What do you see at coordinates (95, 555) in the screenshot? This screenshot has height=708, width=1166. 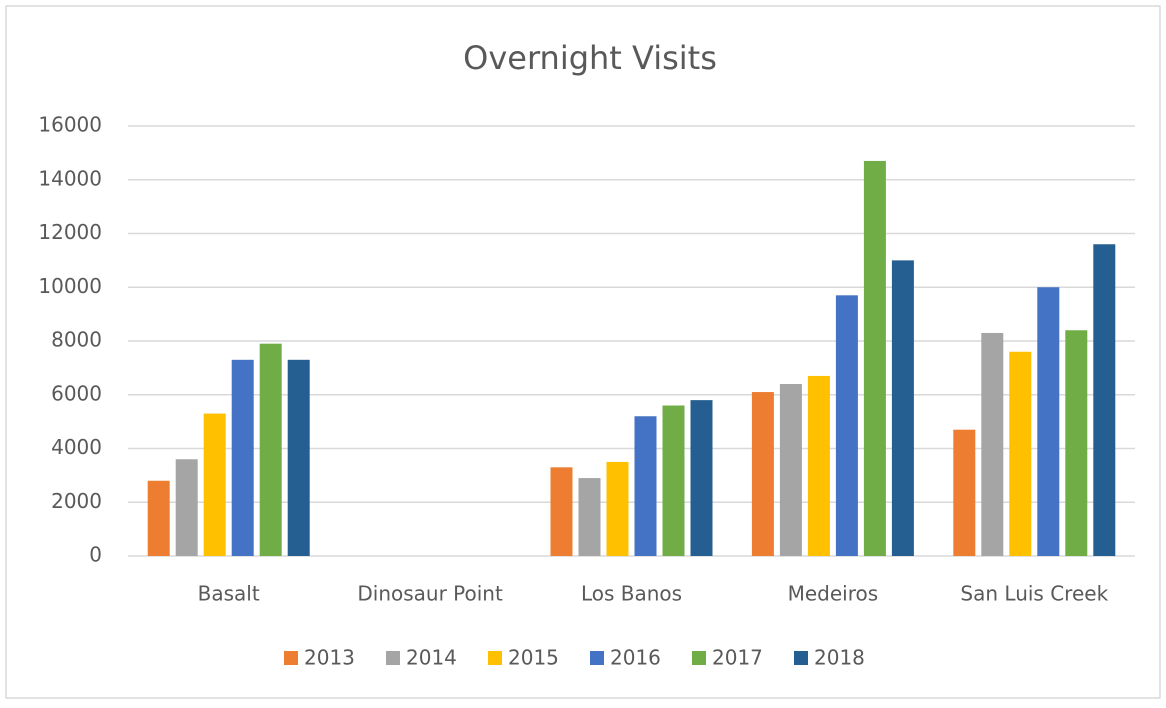 I see `y-tick-label: 0` at bounding box center [95, 555].